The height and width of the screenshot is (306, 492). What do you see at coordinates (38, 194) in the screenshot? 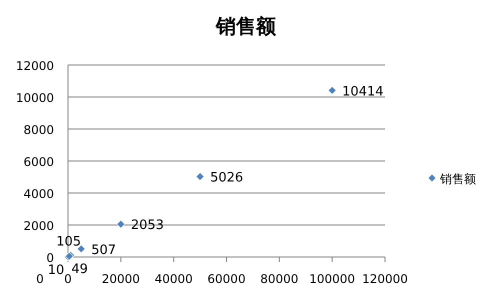
I see `y-tick-label: 4000` at bounding box center [38, 194].